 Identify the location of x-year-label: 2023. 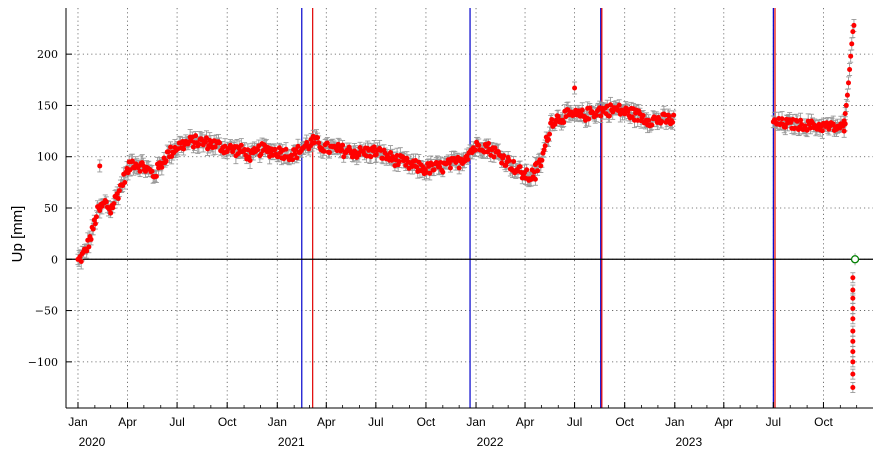
(688, 442).